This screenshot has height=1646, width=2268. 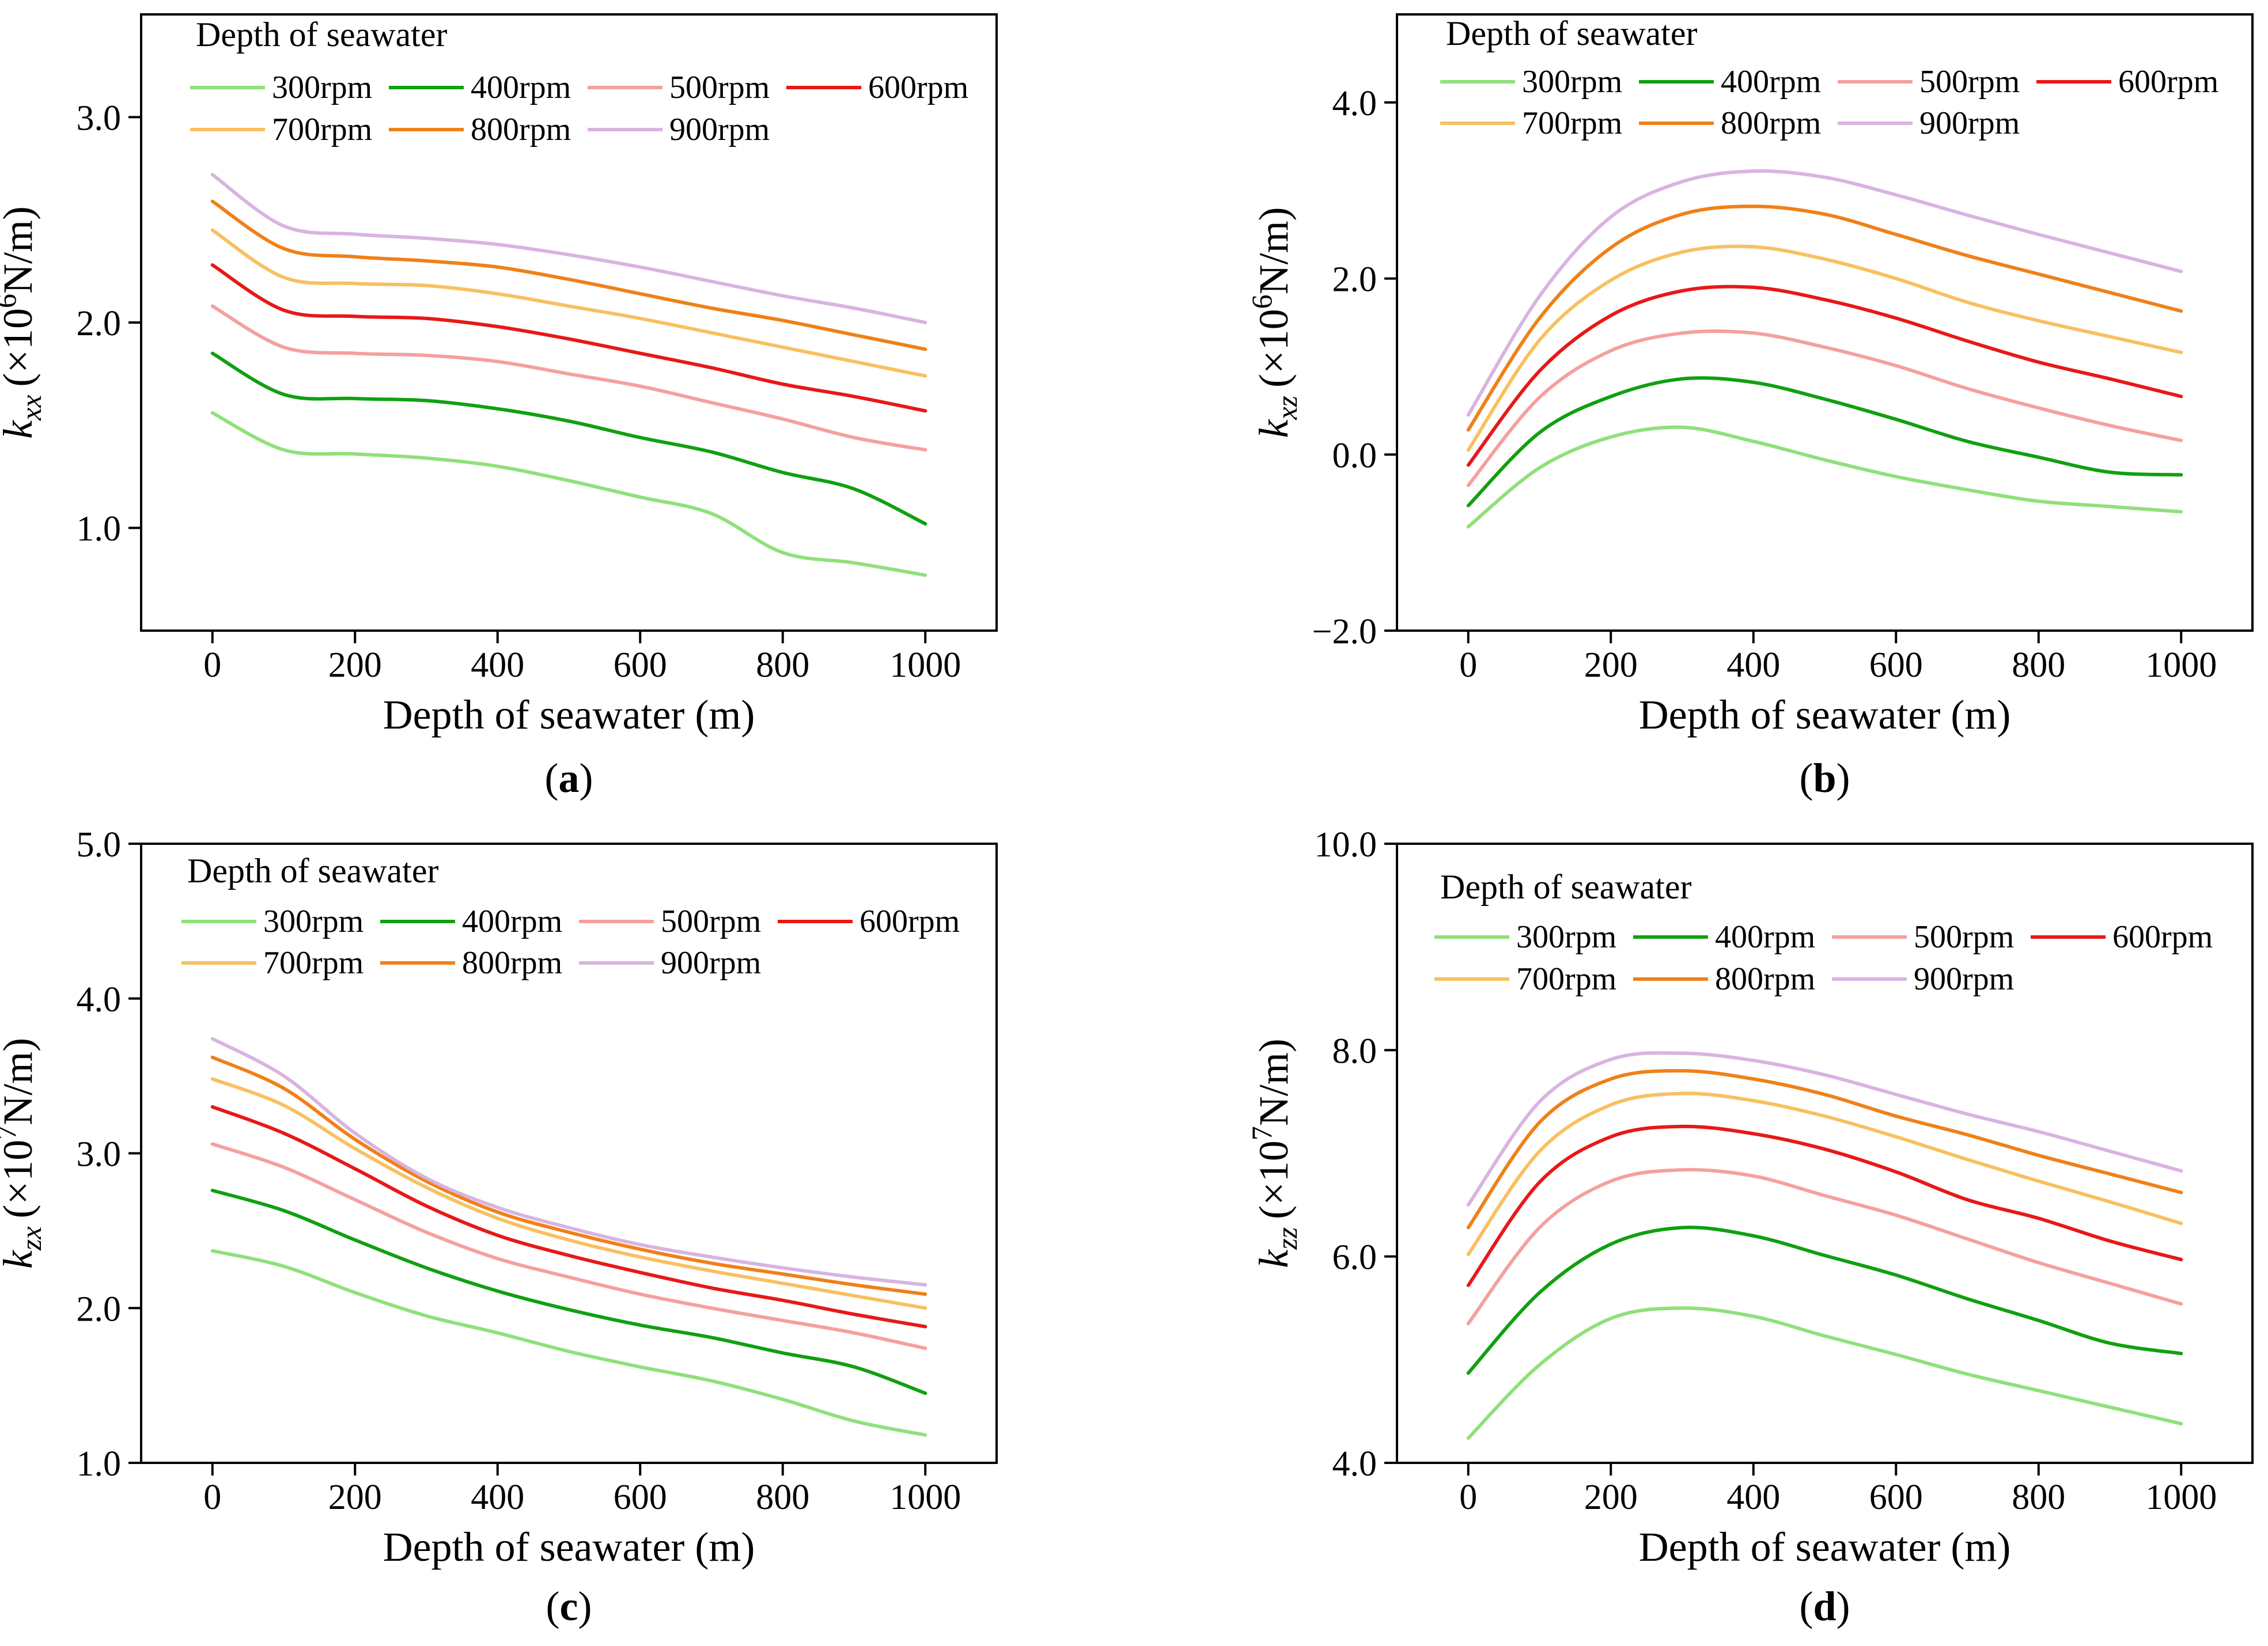 I want to click on y-tick-label: 5.0, so click(x=99, y=844).